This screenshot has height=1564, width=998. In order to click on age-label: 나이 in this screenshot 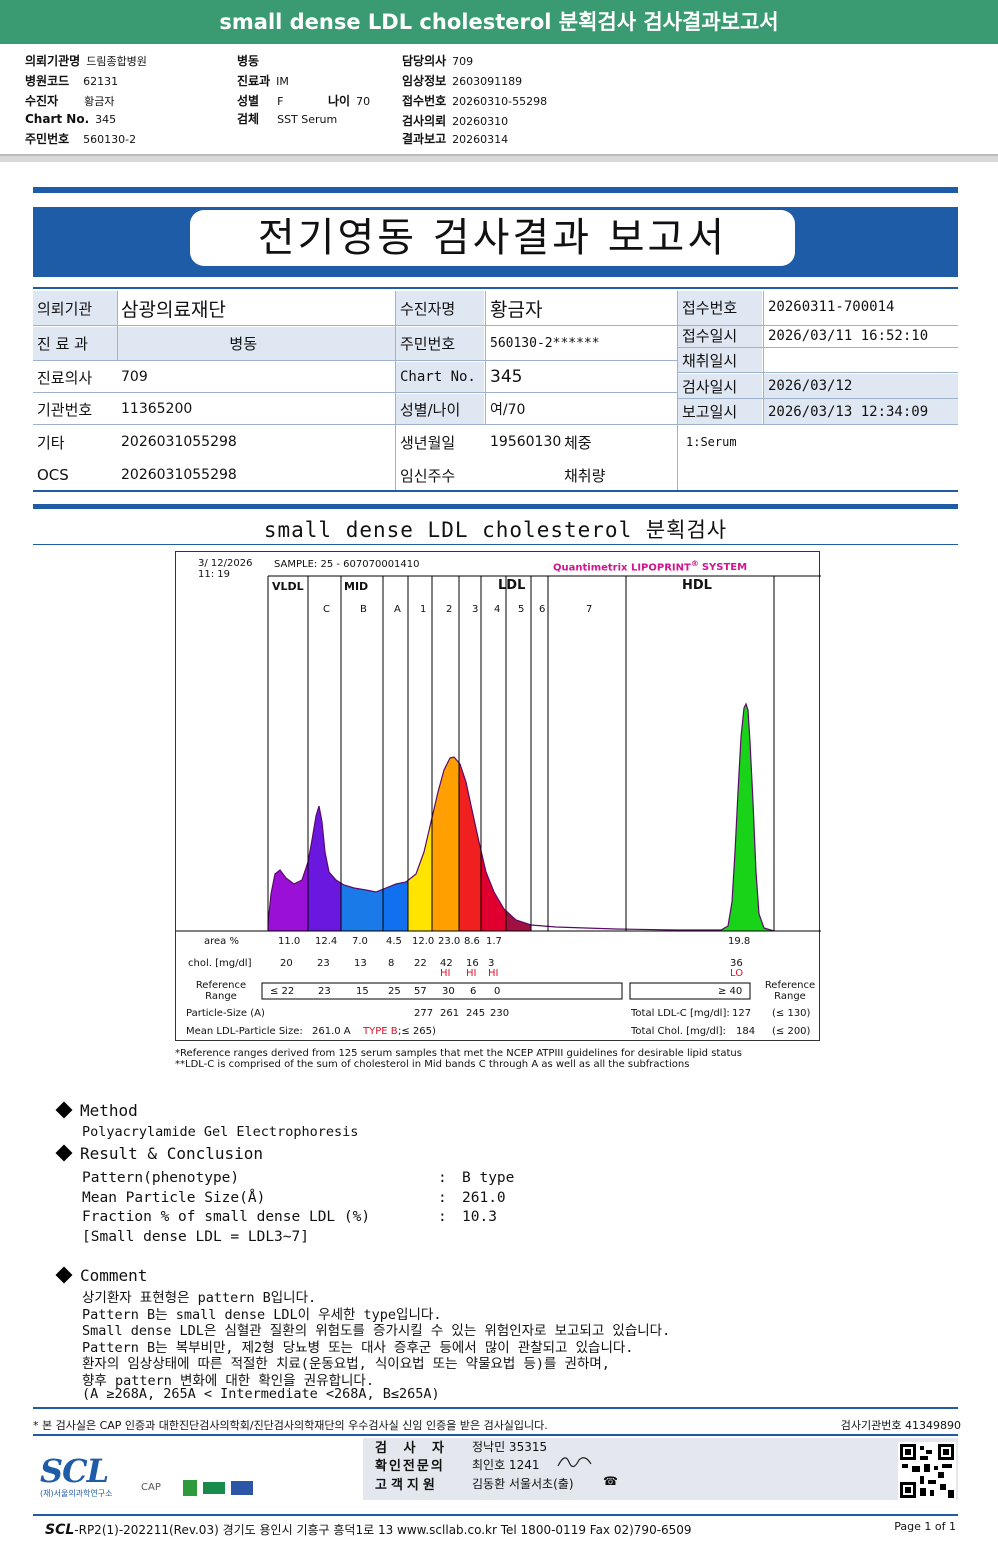, I will do `click(339, 101)`.